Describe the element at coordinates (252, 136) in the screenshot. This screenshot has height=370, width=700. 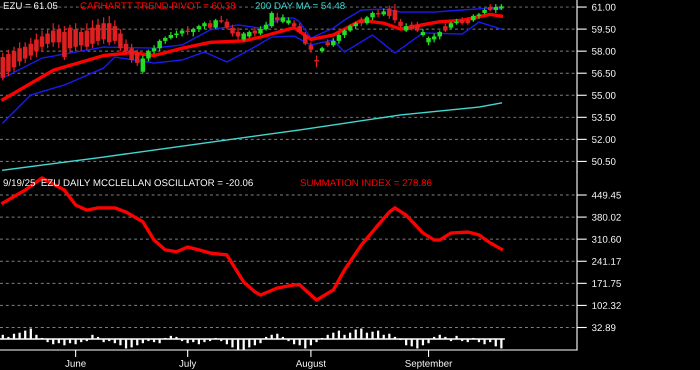
I see `line-series` at that location.